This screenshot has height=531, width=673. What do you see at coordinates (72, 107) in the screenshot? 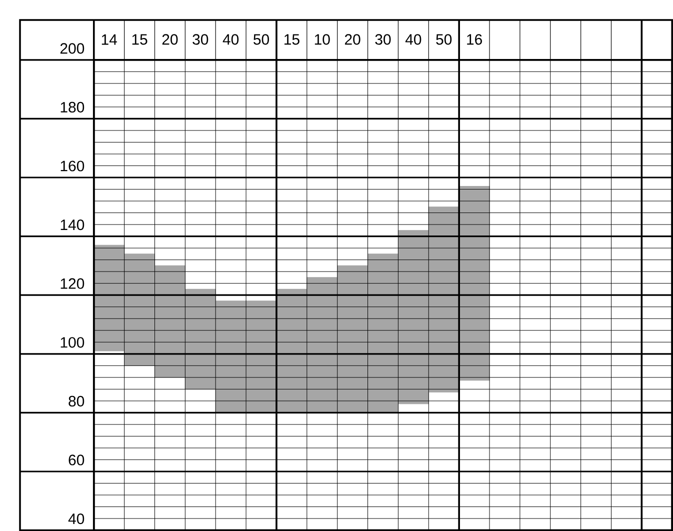
I see `y-tick-label: 180` at bounding box center [72, 107].